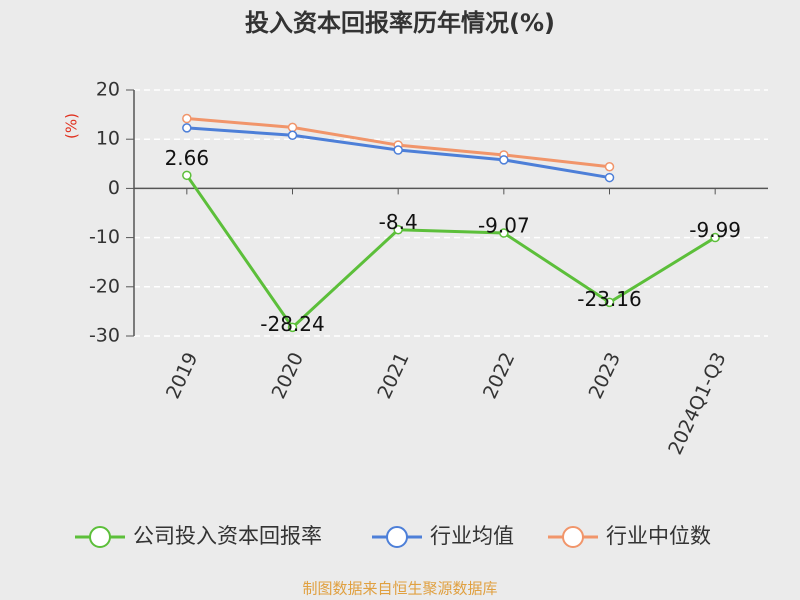 The height and width of the screenshot is (600, 800). What do you see at coordinates (104, 336) in the screenshot?
I see `y-tick-label: -30` at bounding box center [104, 336].